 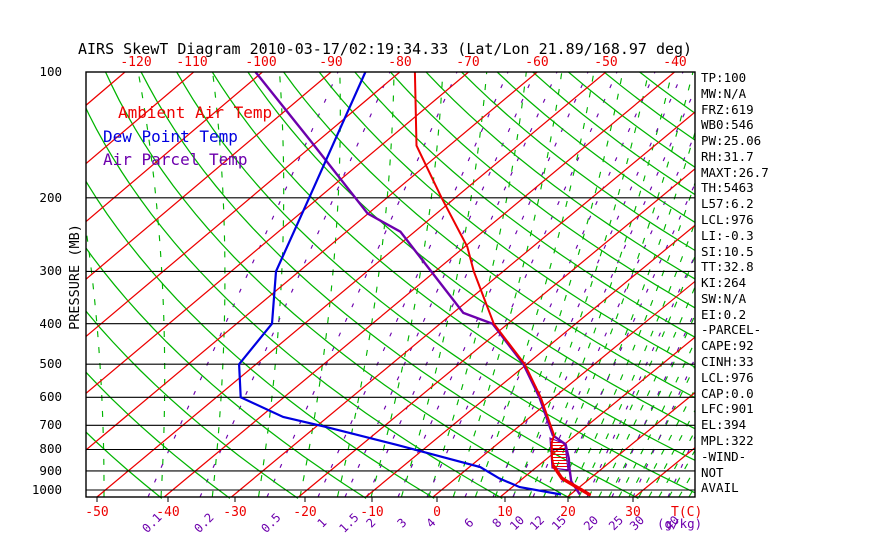 What do you see at coordinates (50, 425) in the screenshot?
I see `pressure-tick-label: 700` at bounding box center [50, 425].